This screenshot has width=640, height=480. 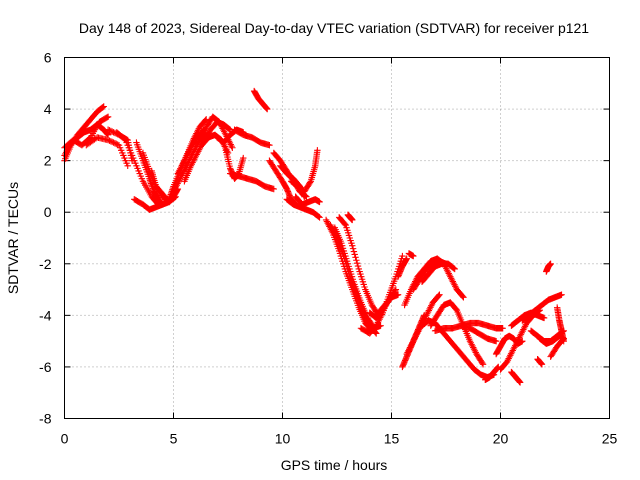 What do you see at coordinates (610, 439) in the screenshot?
I see `x-tick-label: 25` at bounding box center [610, 439].